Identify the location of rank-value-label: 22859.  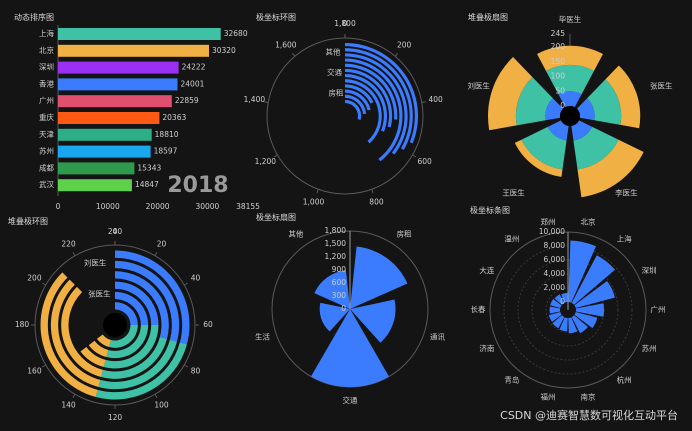
(187, 100).